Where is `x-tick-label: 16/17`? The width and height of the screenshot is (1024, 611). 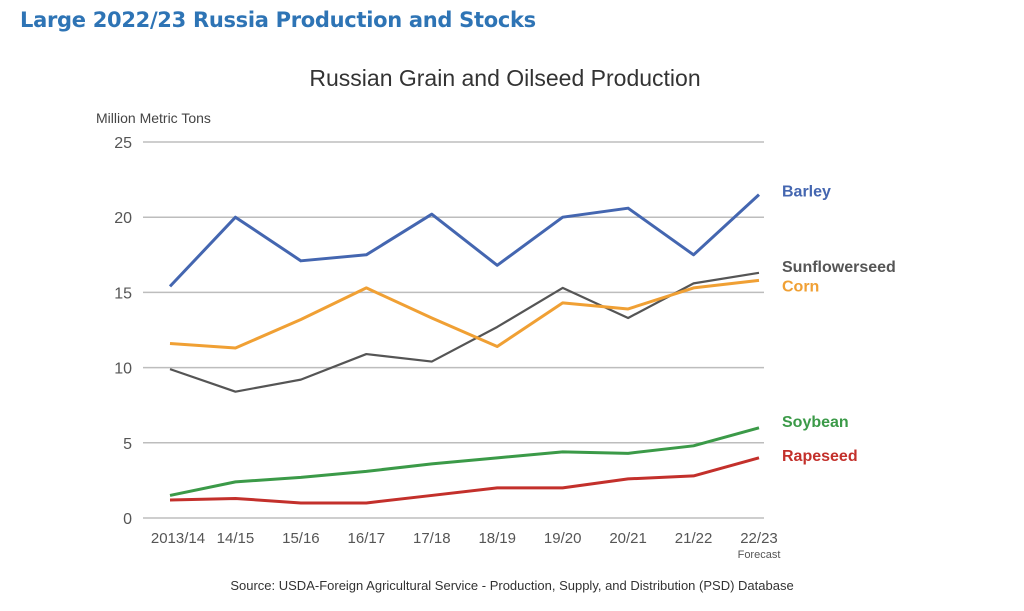 x-tick-label: 16/17 is located at coordinates (367, 538).